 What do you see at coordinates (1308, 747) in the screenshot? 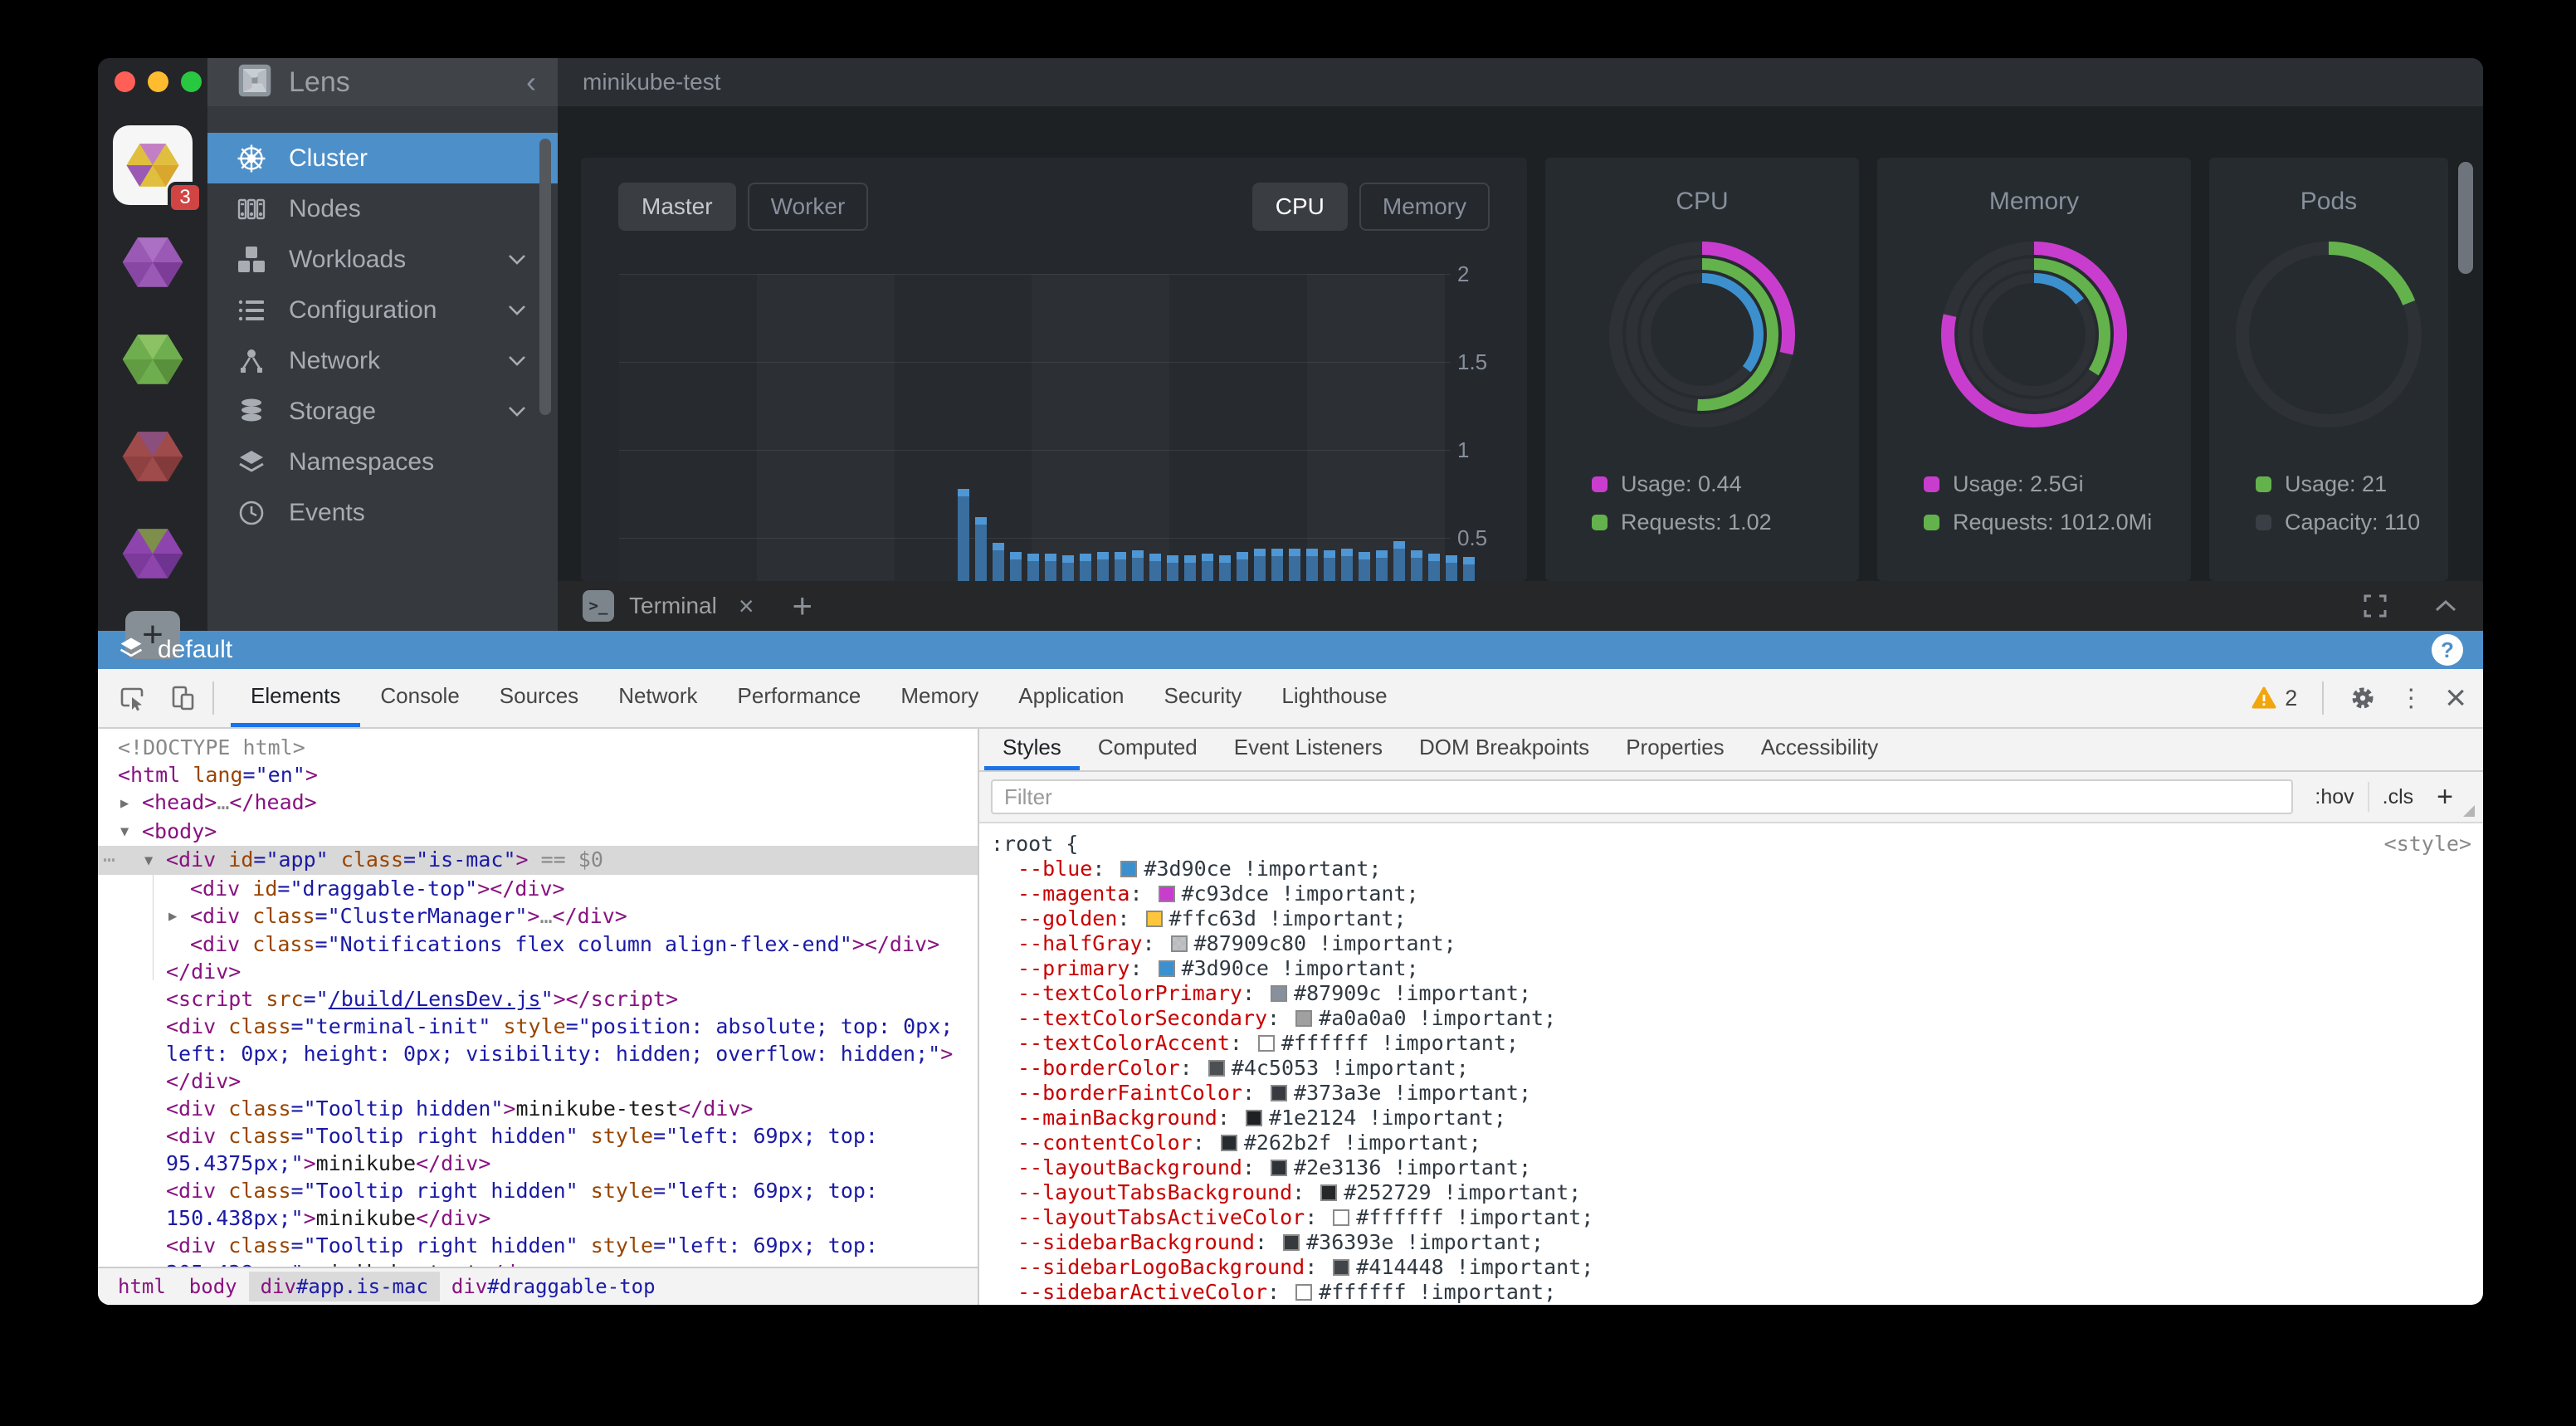
I see `styles-tab-event-listeners: Event Listeners` at bounding box center [1308, 747].